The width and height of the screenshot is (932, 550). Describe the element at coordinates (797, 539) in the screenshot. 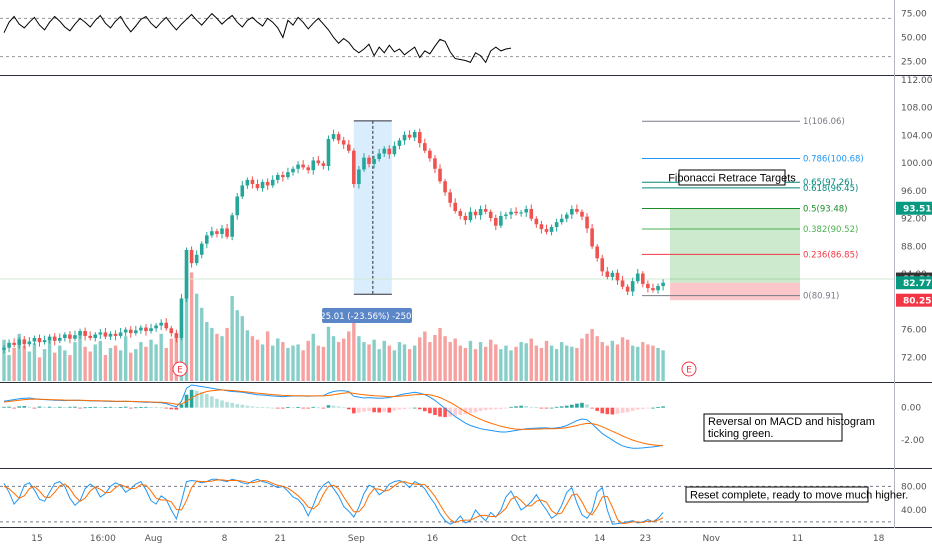

I see `x-tick-label: 11` at that location.